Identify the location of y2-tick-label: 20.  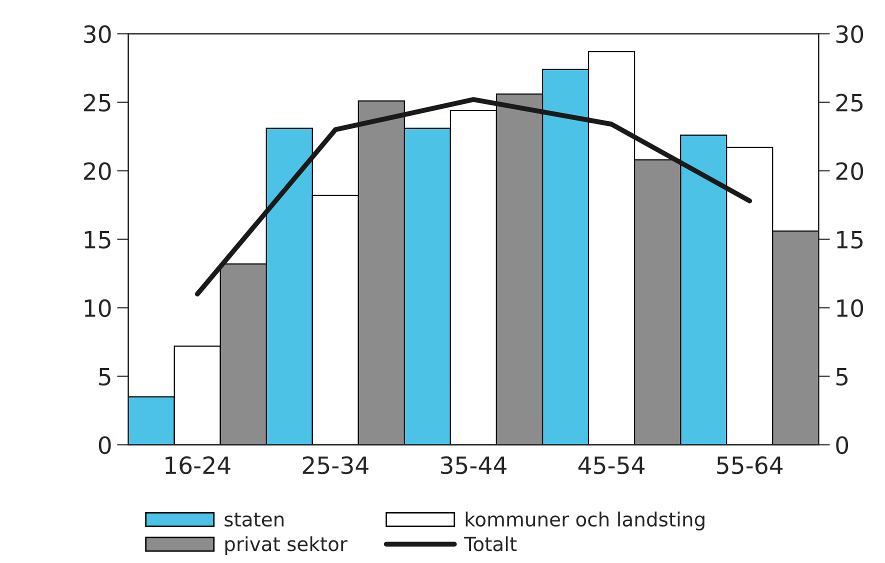
(850, 171).